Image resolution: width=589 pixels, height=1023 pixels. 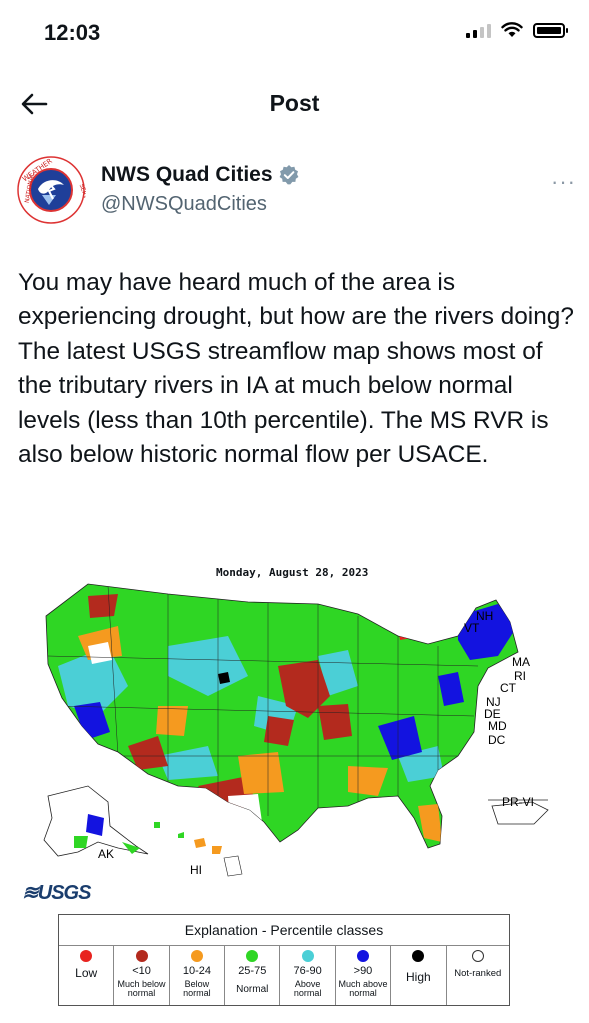 What do you see at coordinates (478, 30) in the screenshot?
I see `cellular-signal-icon` at bounding box center [478, 30].